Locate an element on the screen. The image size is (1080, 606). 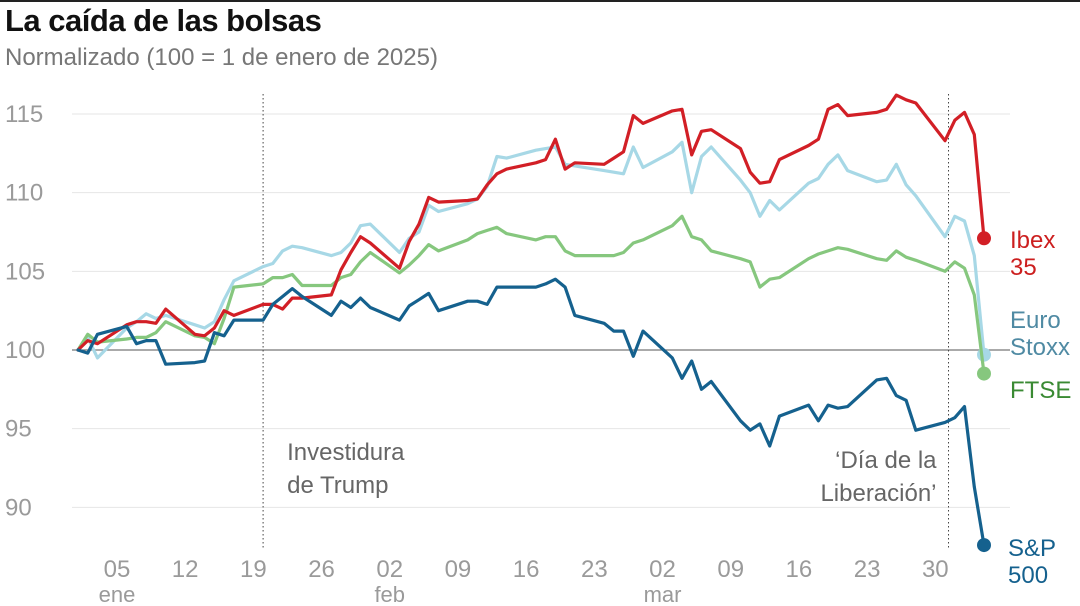
series-label: S&P is located at coordinates (1032, 548).